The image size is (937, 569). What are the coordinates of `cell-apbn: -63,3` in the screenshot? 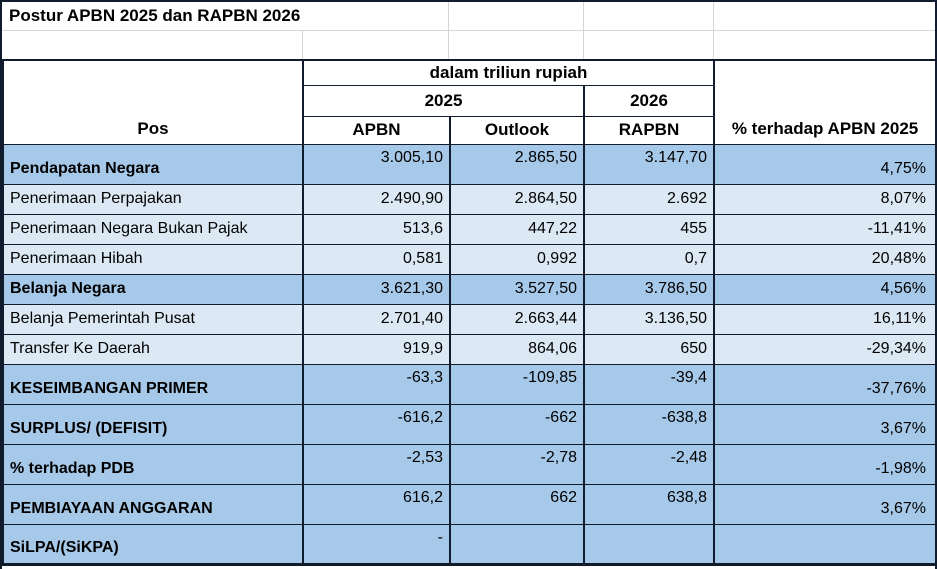 It's located at (376, 384).